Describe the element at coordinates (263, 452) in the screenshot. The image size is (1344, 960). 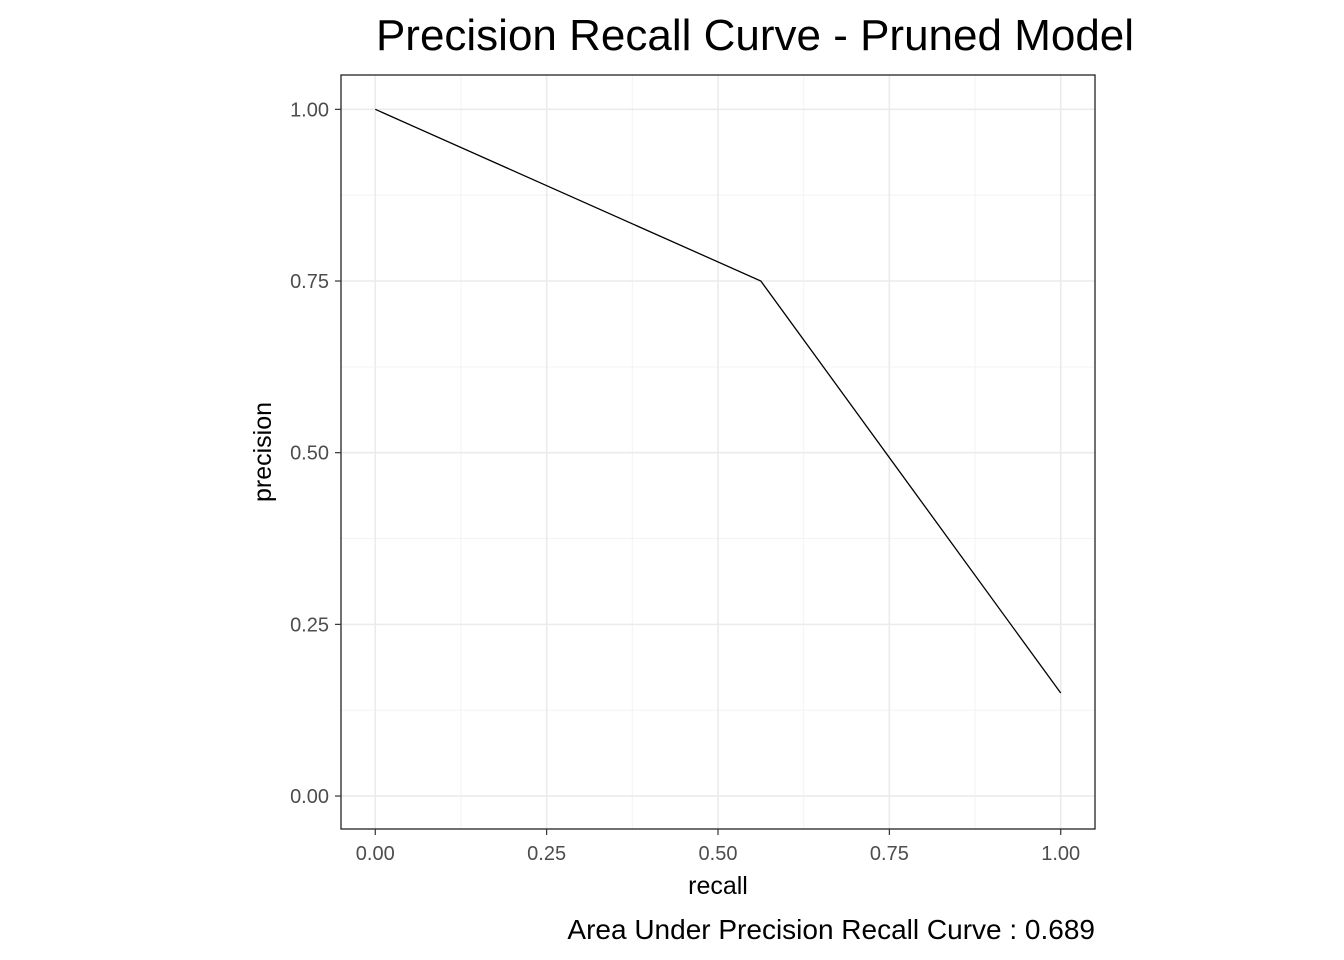
I see `y-axis-title: precision` at that location.